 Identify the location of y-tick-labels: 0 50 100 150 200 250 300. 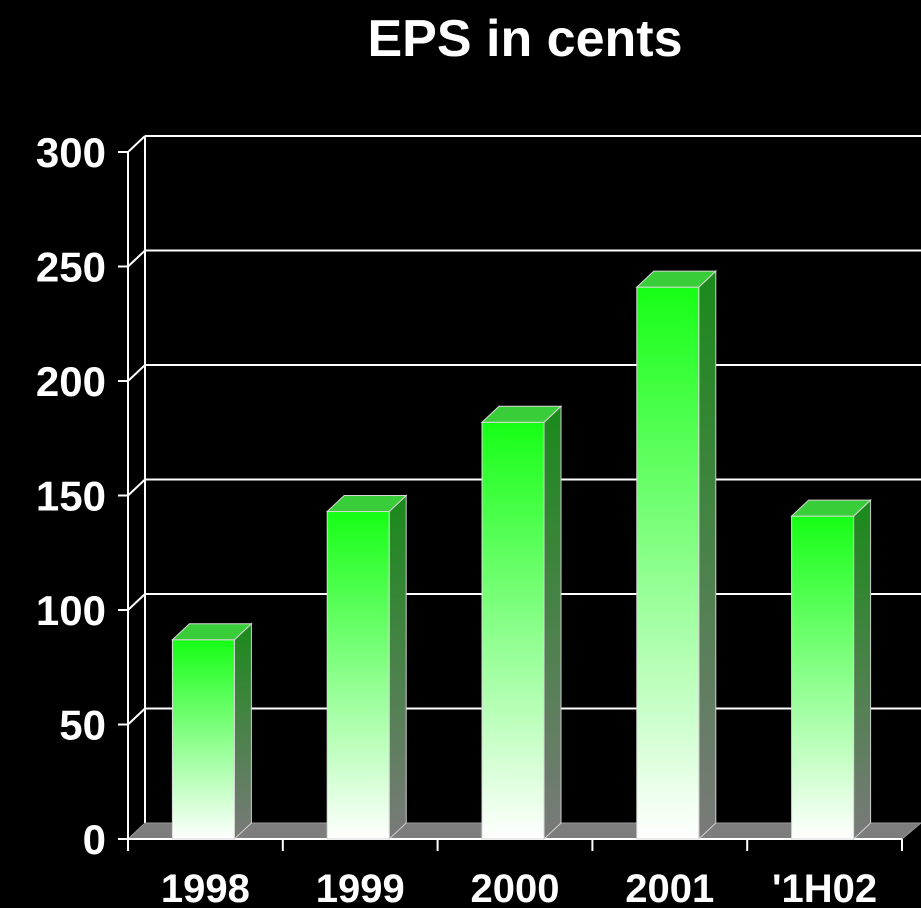
(71, 496).